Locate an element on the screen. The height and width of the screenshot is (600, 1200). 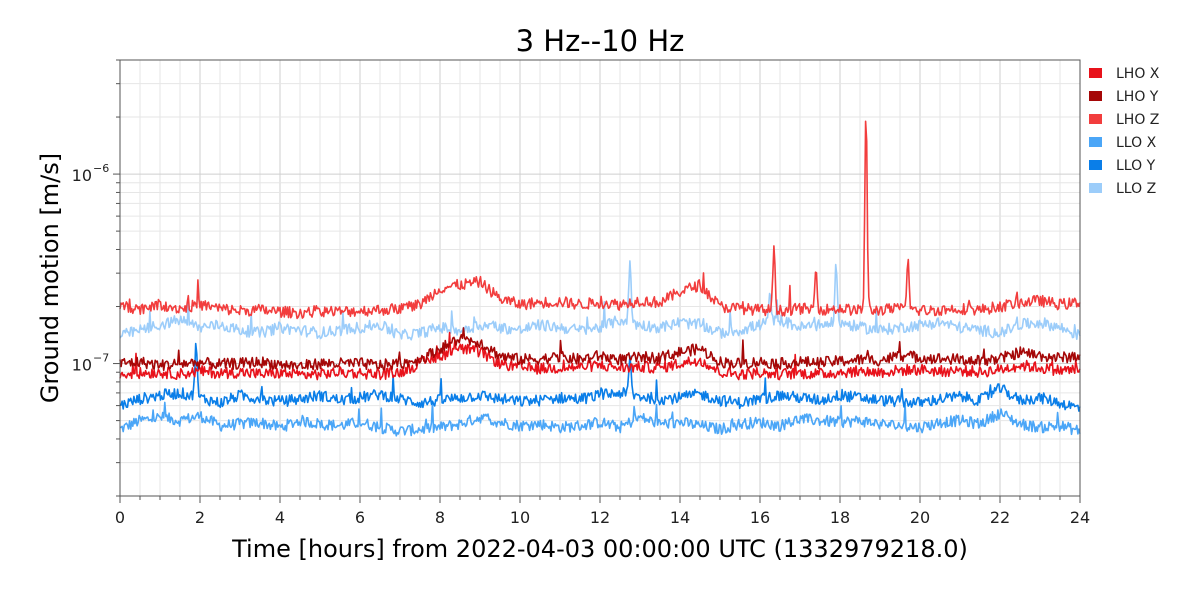
legend-label: LLO Y is located at coordinates (1136, 166).